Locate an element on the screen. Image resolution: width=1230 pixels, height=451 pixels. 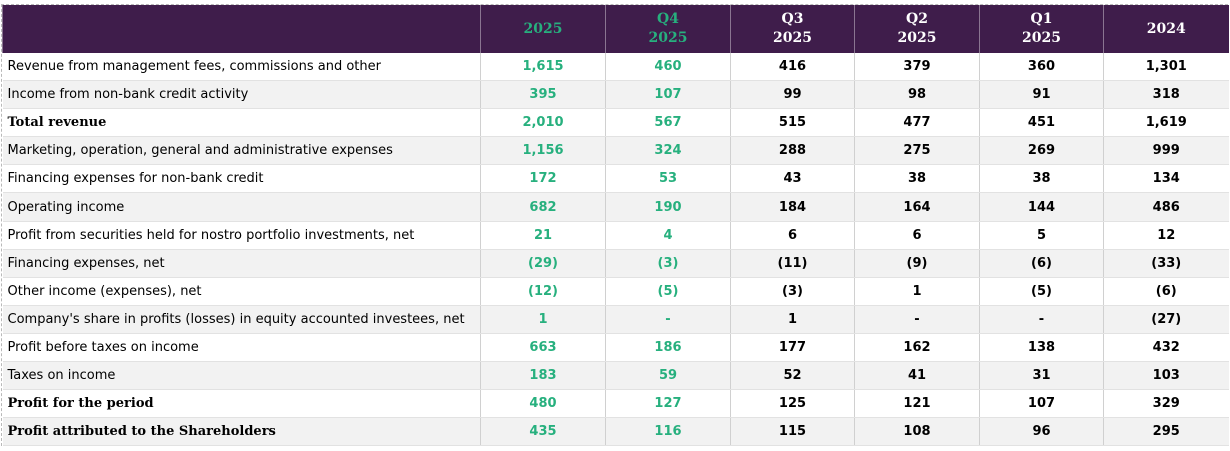
cell-value: 108 is located at coordinates (917, 432).